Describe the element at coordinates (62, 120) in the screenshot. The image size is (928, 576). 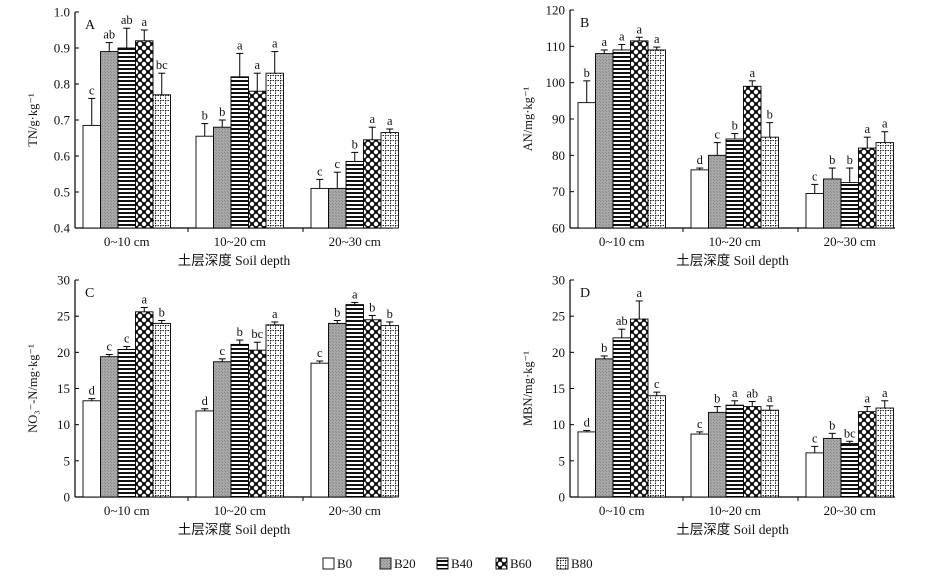
I see `y-tick-label: 0.7` at that location.